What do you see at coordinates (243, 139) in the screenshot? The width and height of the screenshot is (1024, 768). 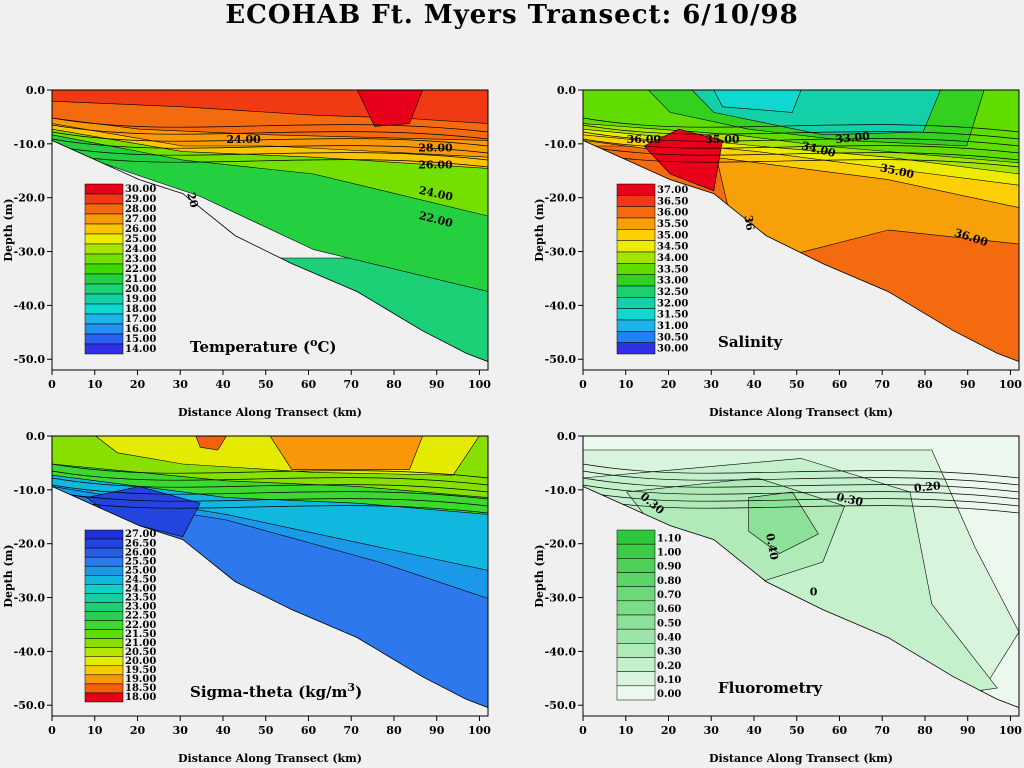 I see `contour-label: 24.00` at bounding box center [243, 139].